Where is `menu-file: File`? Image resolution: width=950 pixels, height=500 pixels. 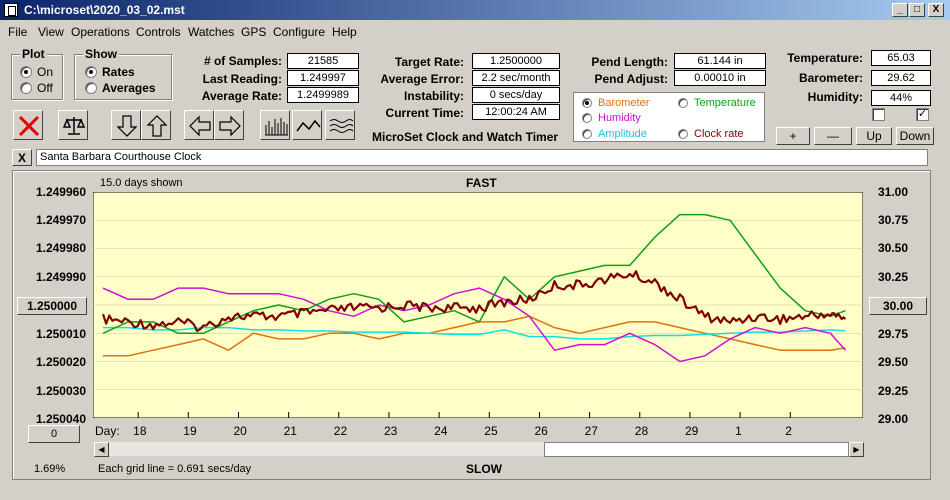
menu-file: File is located at coordinates (18, 32).